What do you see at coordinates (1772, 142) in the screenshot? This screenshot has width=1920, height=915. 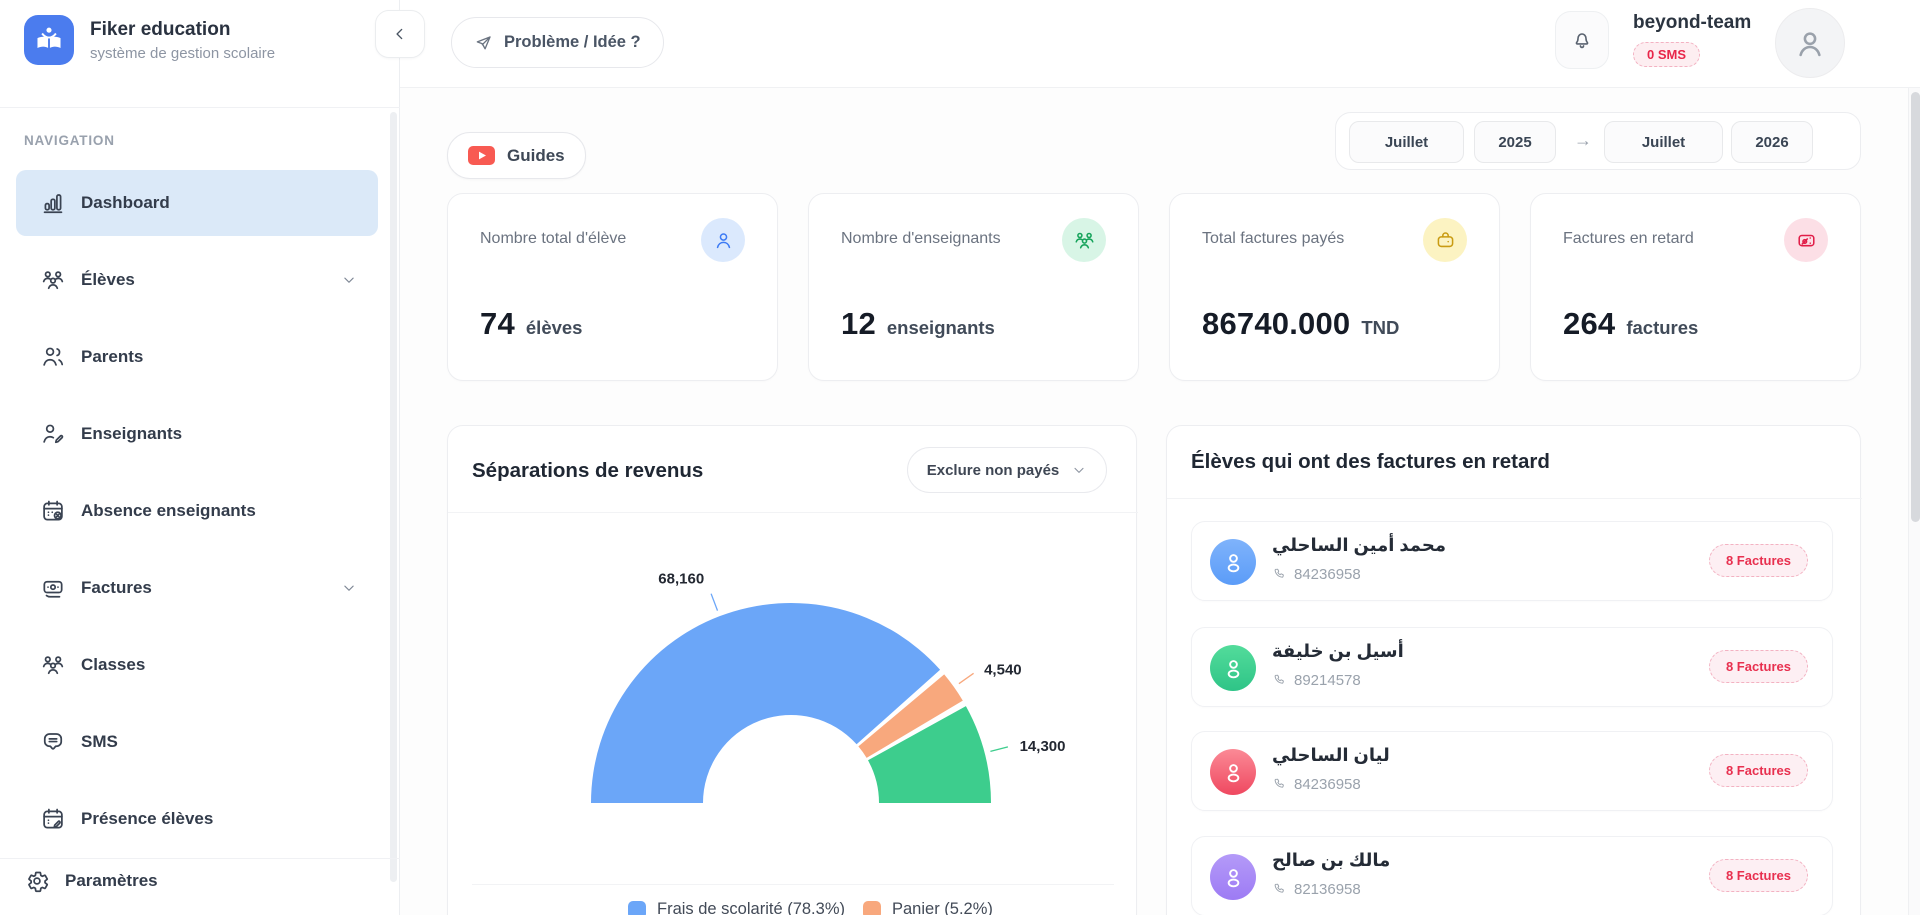 I see `to-year-select: 2026` at bounding box center [1772, 142].